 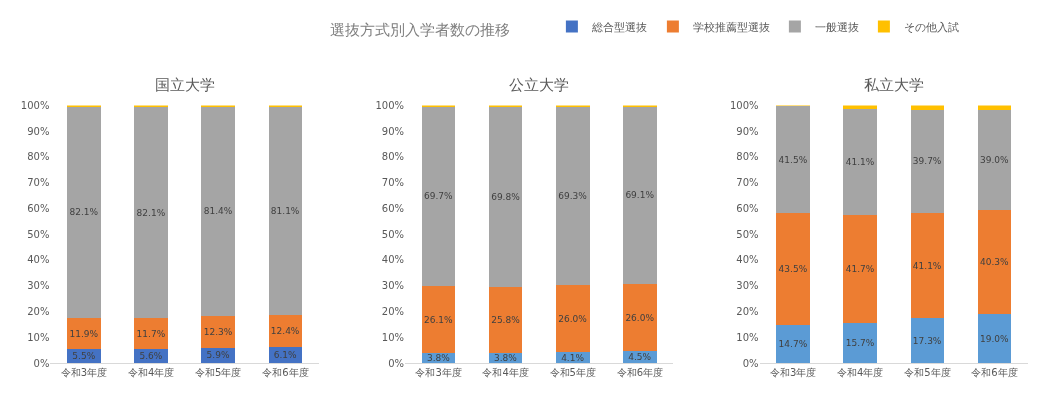 I want to click on legend-label: その他入試, so click(x=931, y=27).